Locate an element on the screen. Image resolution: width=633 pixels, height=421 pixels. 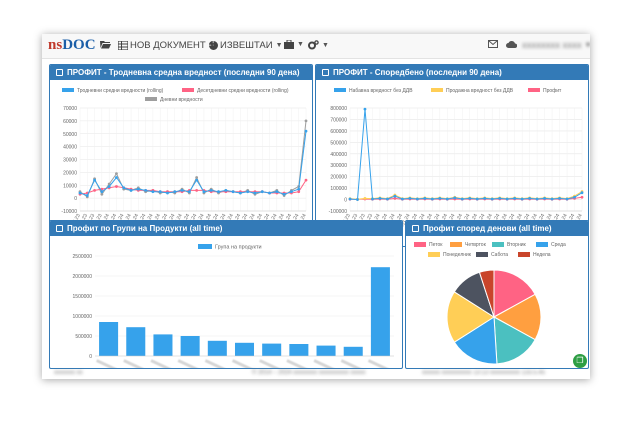
legend-label: Десетдневни средни вредности (rolling) is located at coordinates (243, 91).